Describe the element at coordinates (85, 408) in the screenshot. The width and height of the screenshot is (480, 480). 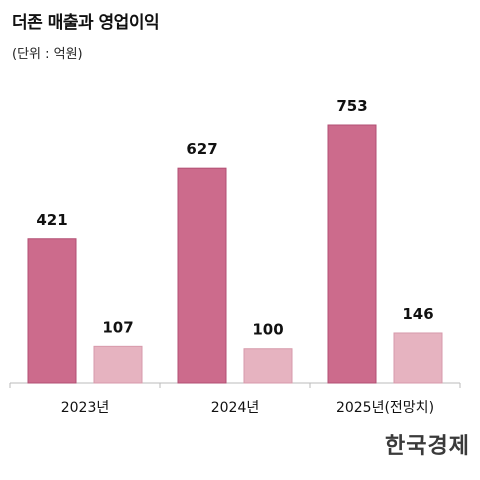
I see `category-label-0: 2023년` at that location.